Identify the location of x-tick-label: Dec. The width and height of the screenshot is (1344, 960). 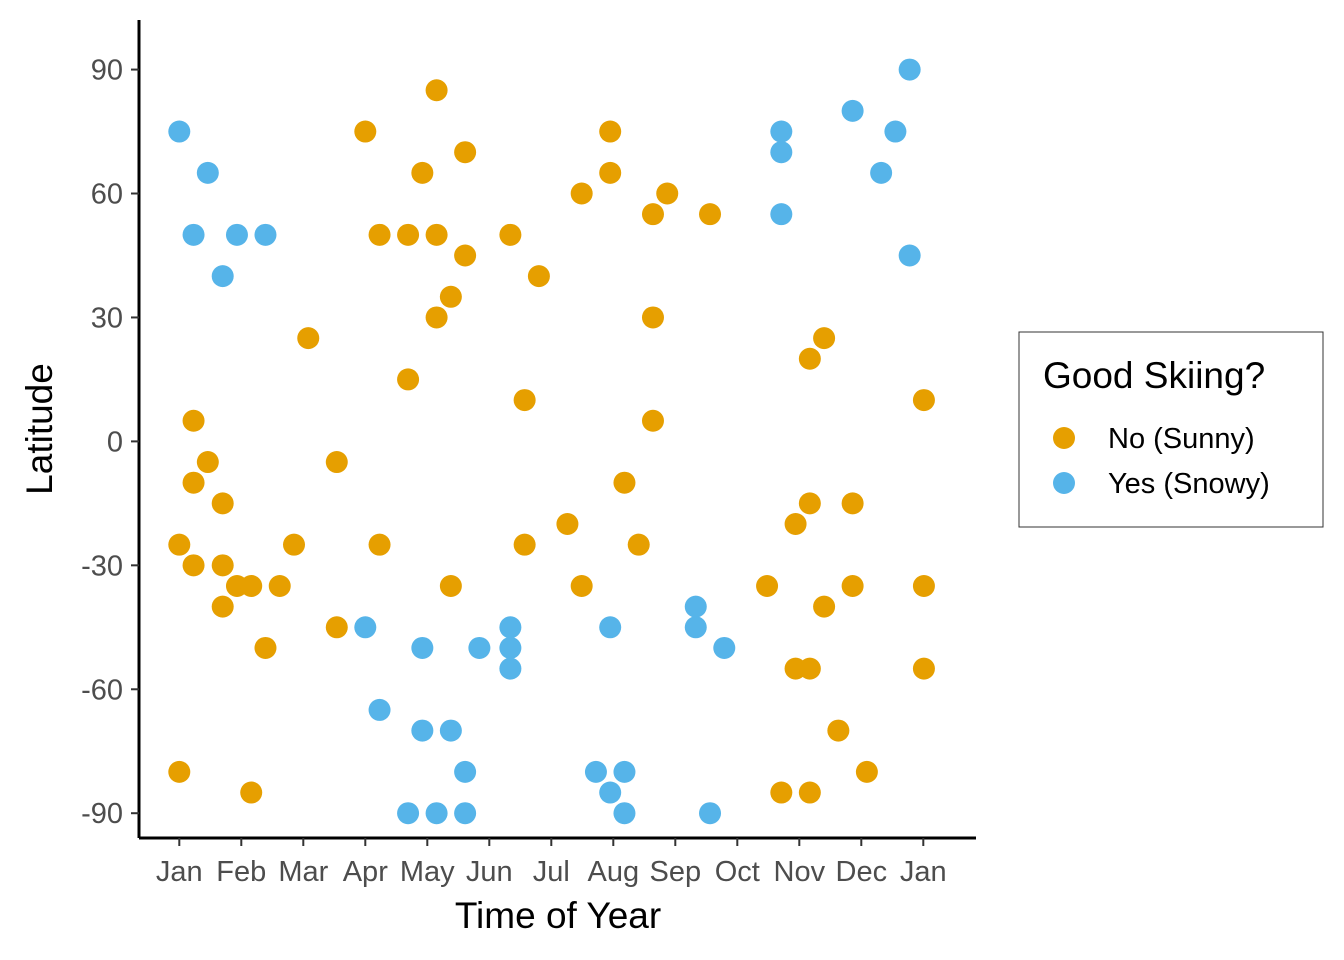
(862, 872).